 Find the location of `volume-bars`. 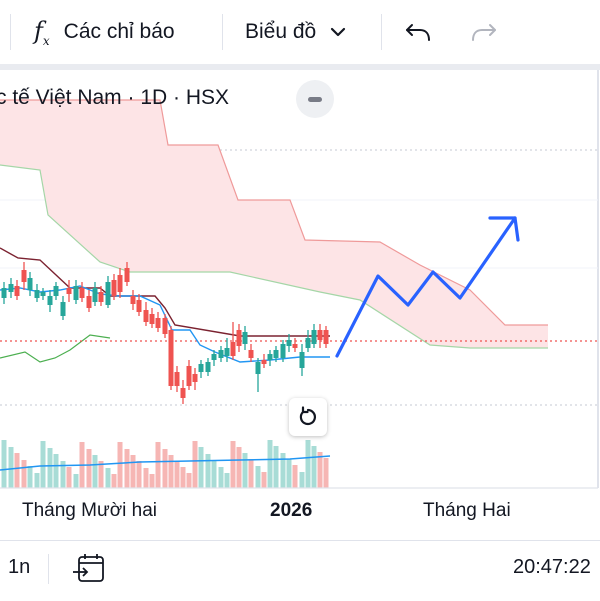

volume-bars is located at coordinates (165, 464).